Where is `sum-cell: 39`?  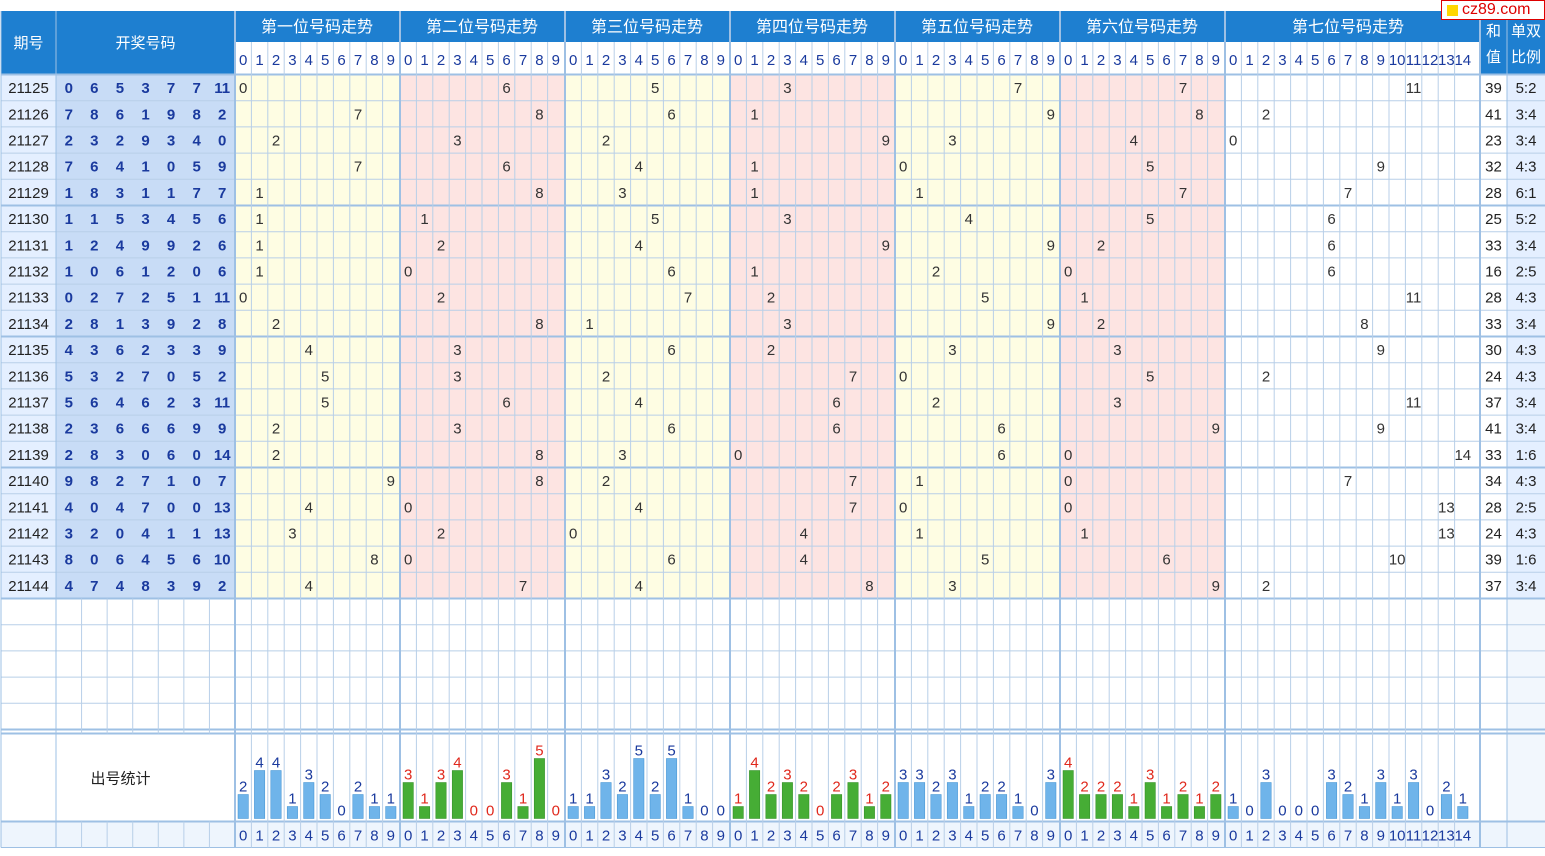
sum-cell: 39 is located at coordinates (1493, 88).